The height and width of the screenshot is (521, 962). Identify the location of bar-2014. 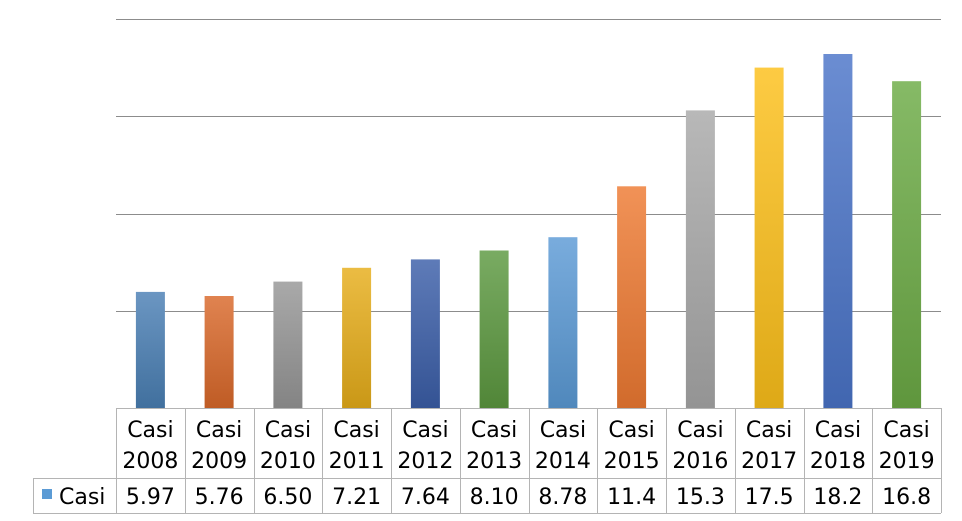
(563, 322).